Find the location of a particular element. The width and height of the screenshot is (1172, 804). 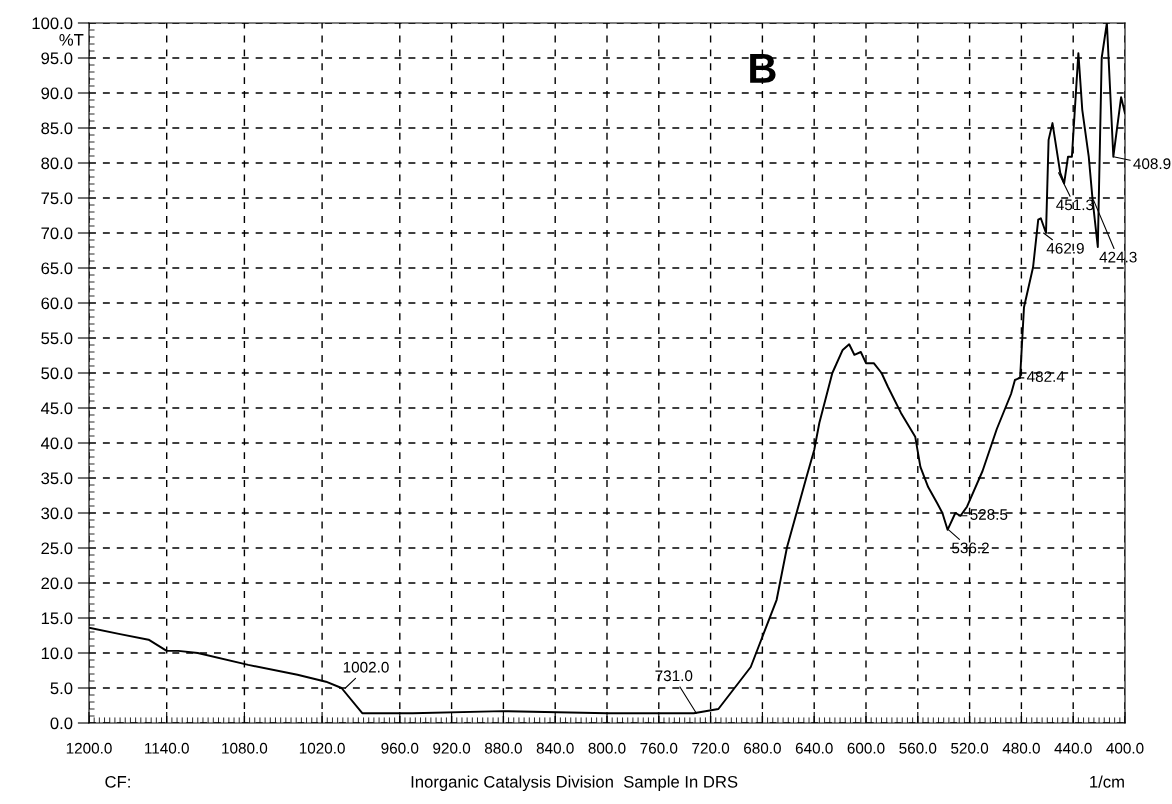

y-tick-label: 30.0 is located at coordinates (57, 513).